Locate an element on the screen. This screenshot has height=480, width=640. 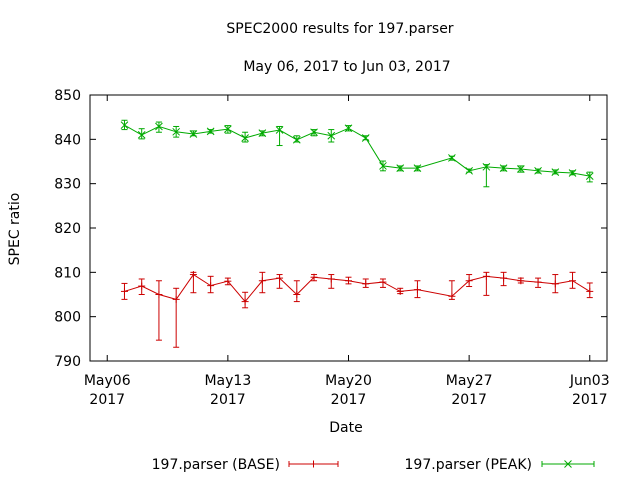
legend-label-peak: 197.parser (PEAK) is located at coordinates (468, 465).